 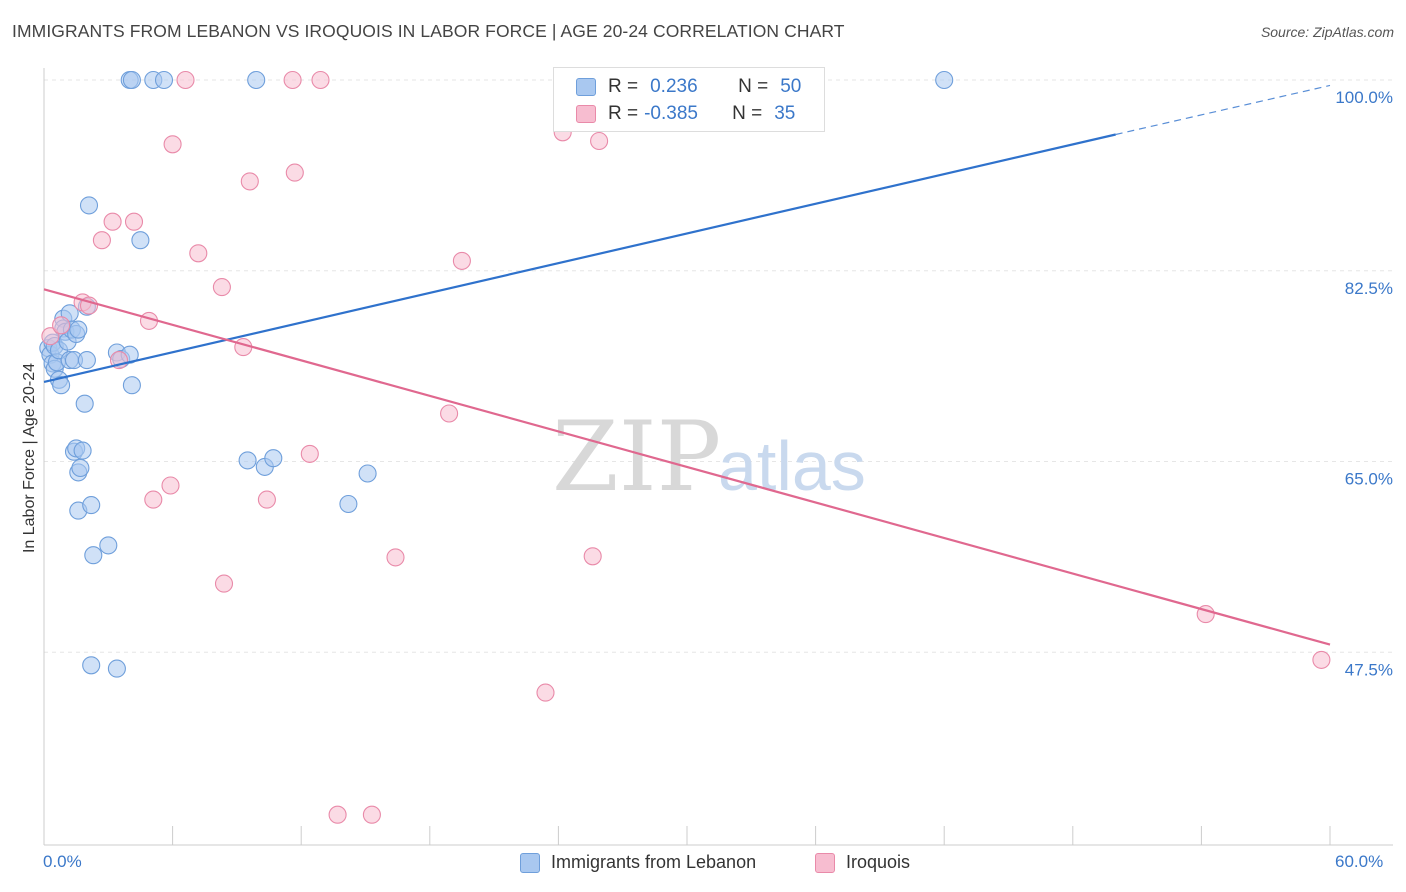 What do you see at coordinates (1369, 288) in the screenshot?
I see `y-tick-label-1: 82.5%` at bounding box center [1369, 288].